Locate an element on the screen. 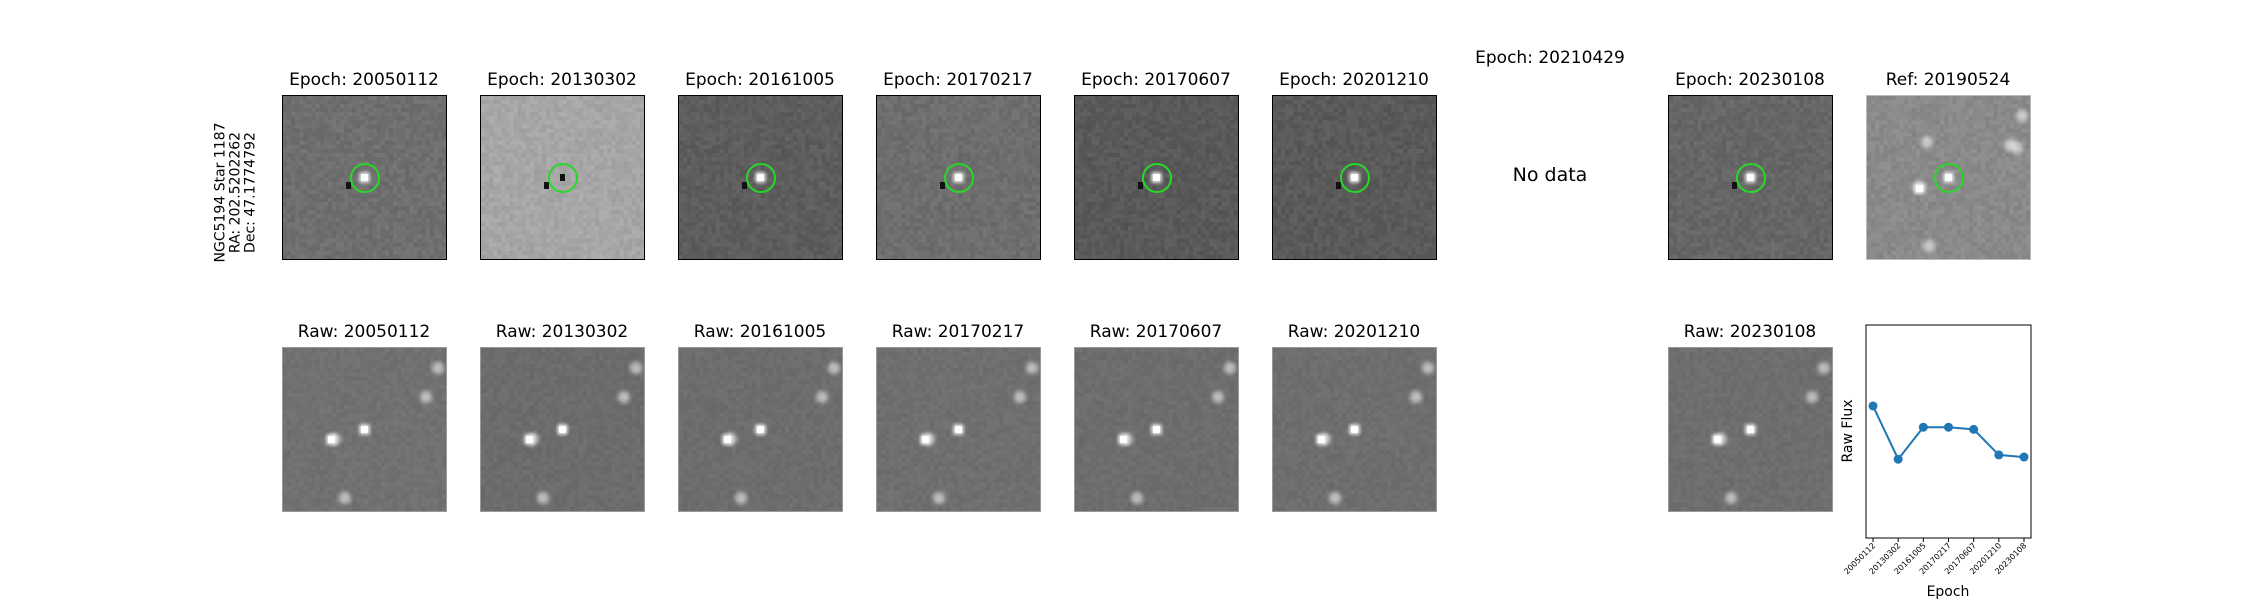 The image size is (2250, 600). light-curve-marks is located at coordinates (1948, 432).